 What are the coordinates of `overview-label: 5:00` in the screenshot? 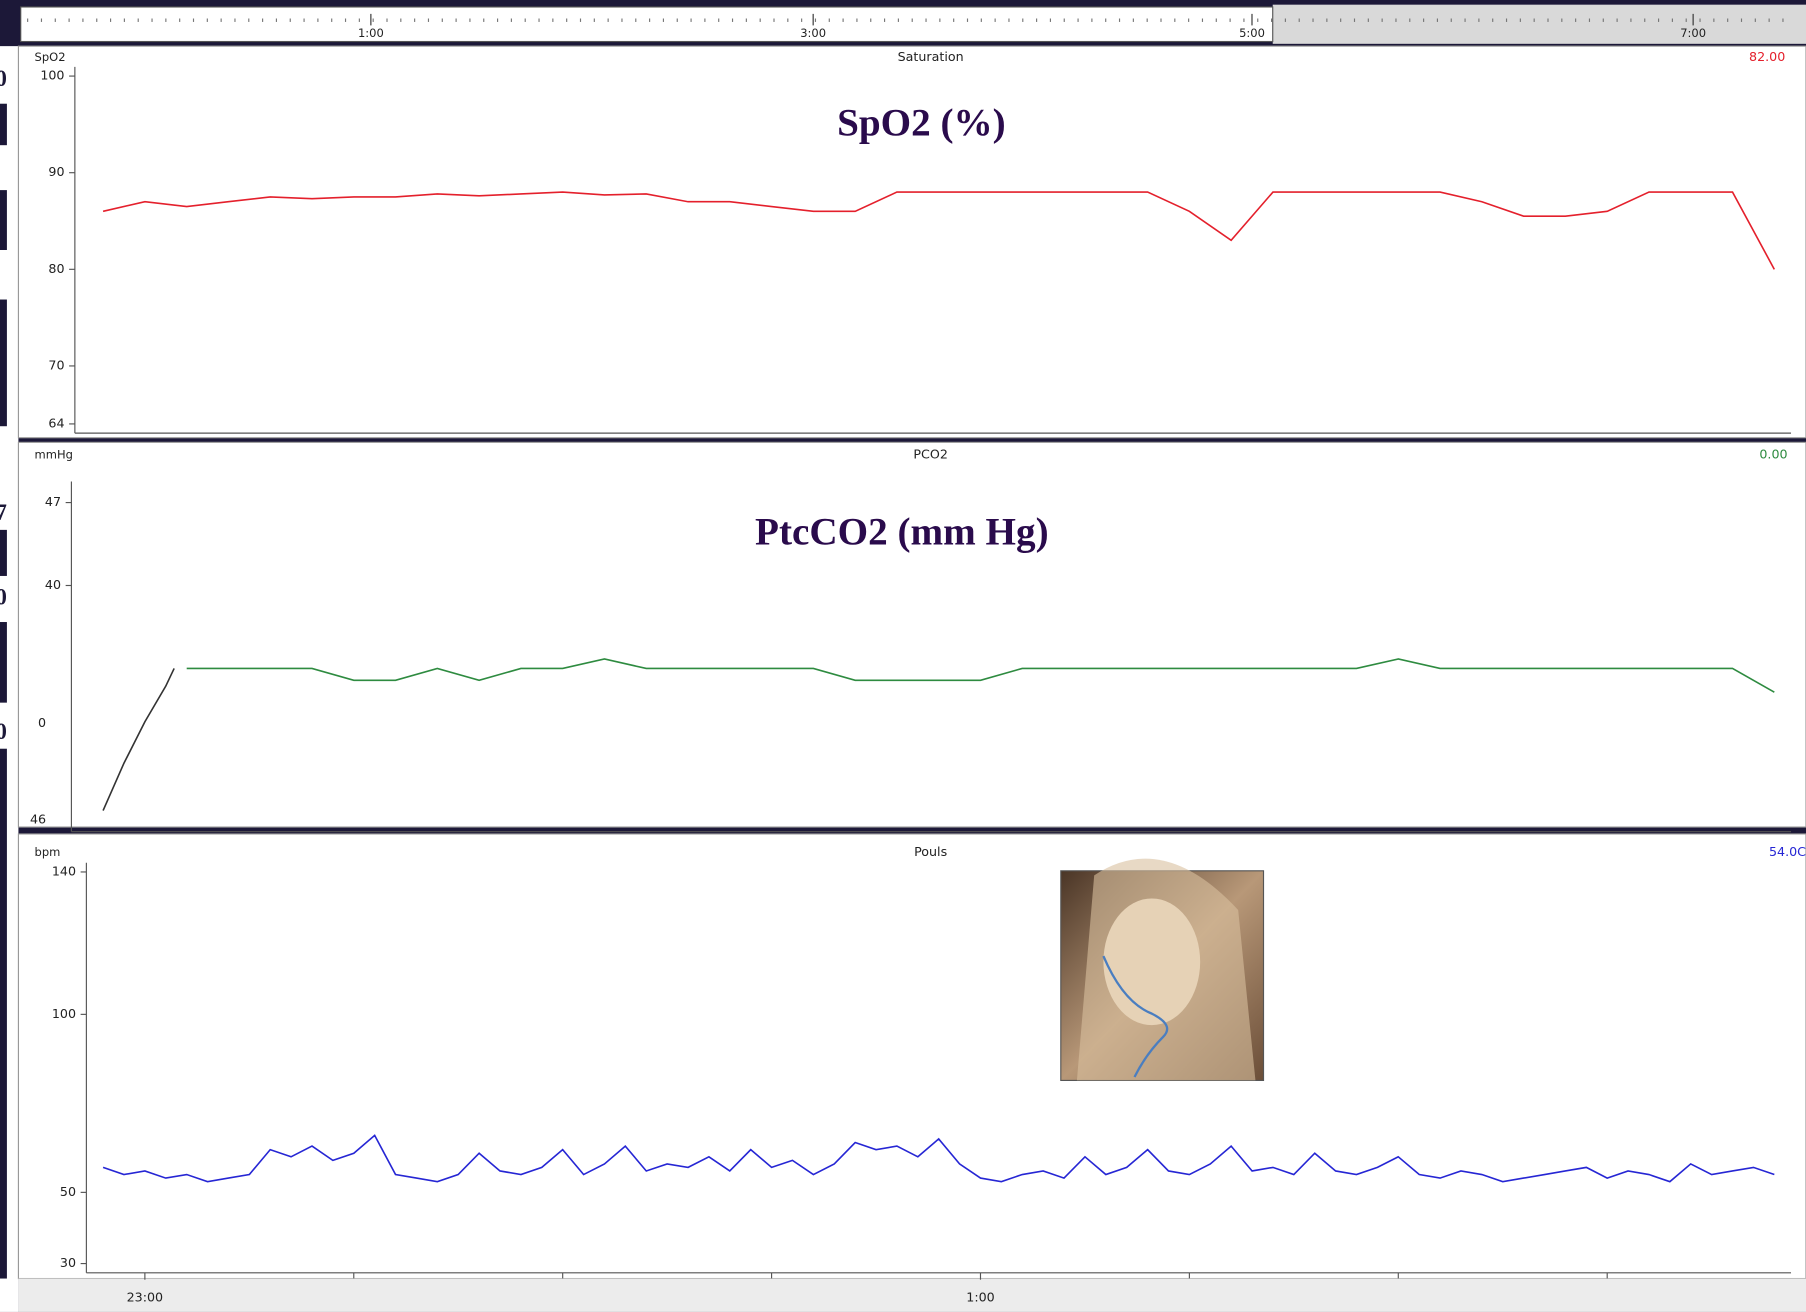 It's located at (1252, 33).